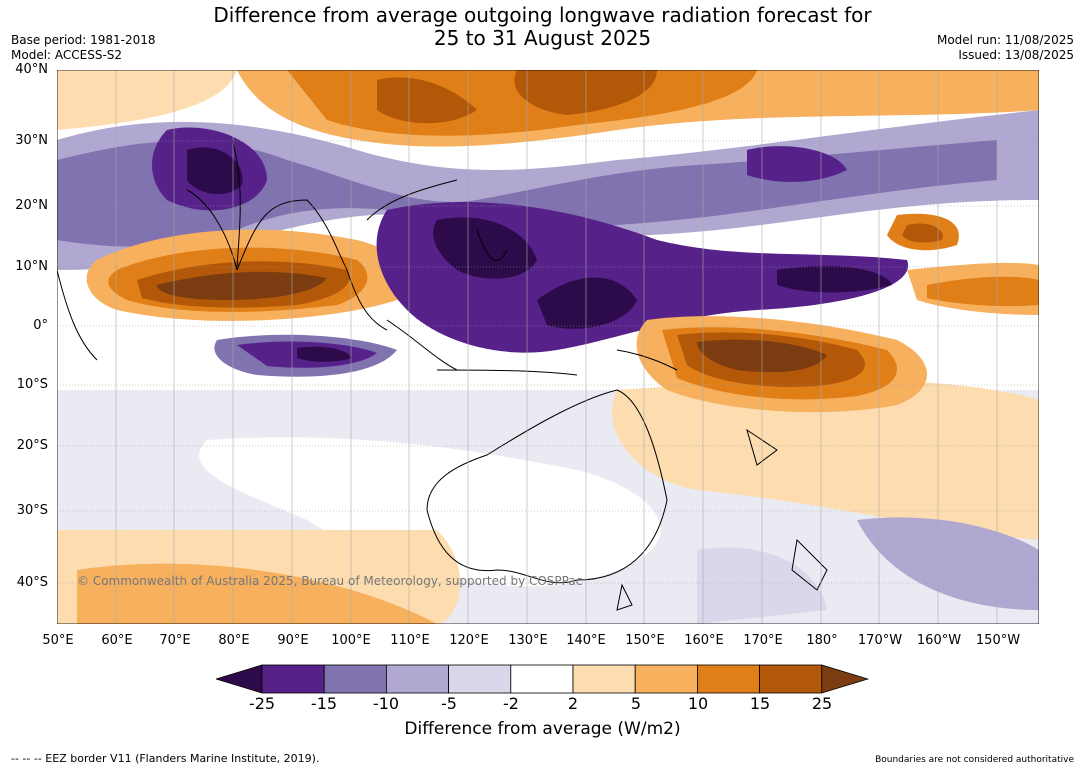  What do you see at coordinates (511, 703) in the screenshot?
I see `colorbar-tick: -2` at bounding box center [511, 703].